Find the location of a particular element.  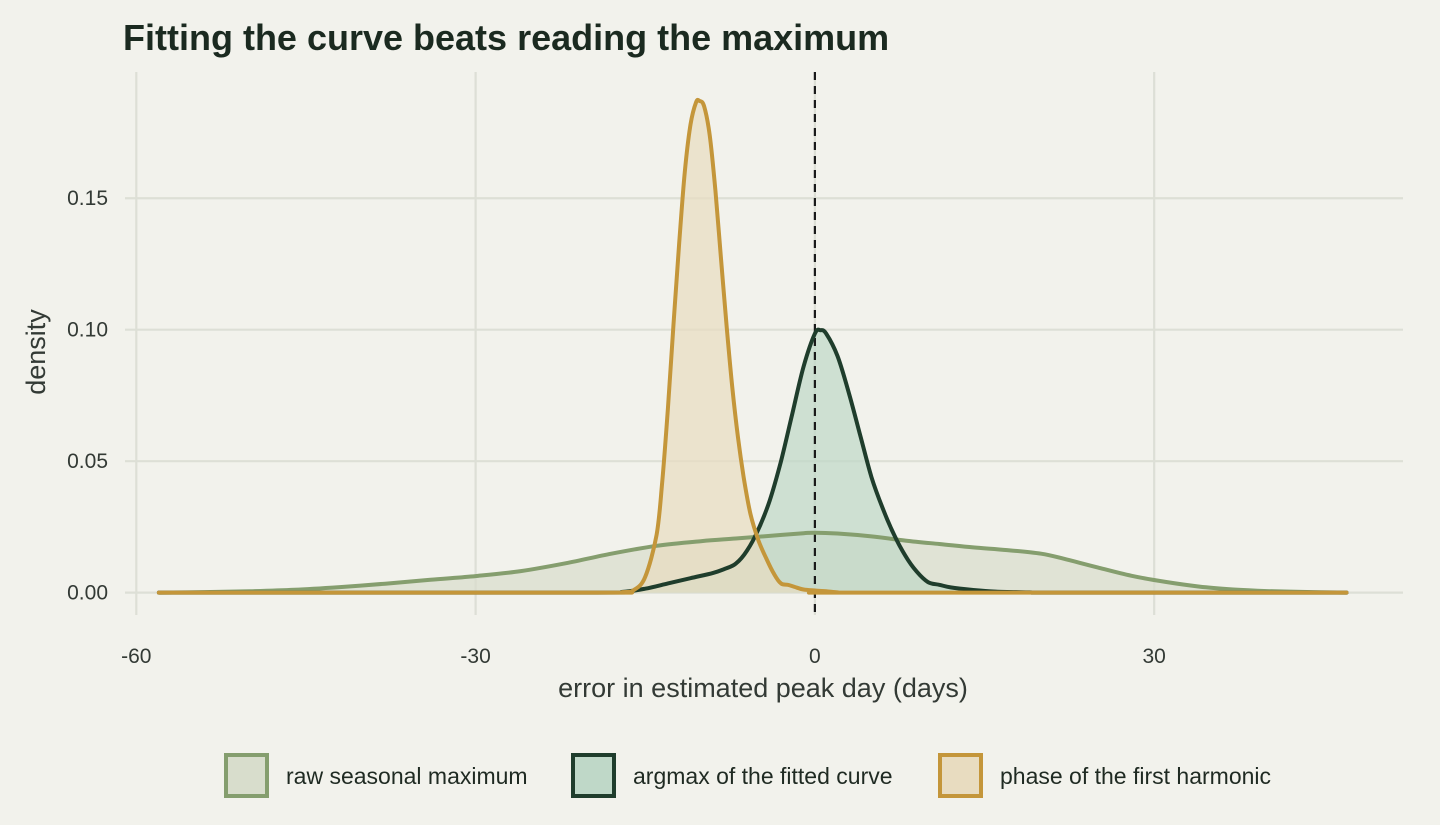

legend-item-argmax-of-the-fitted-curve: argmax of the fitted curve is located at coordinates (732, 775).